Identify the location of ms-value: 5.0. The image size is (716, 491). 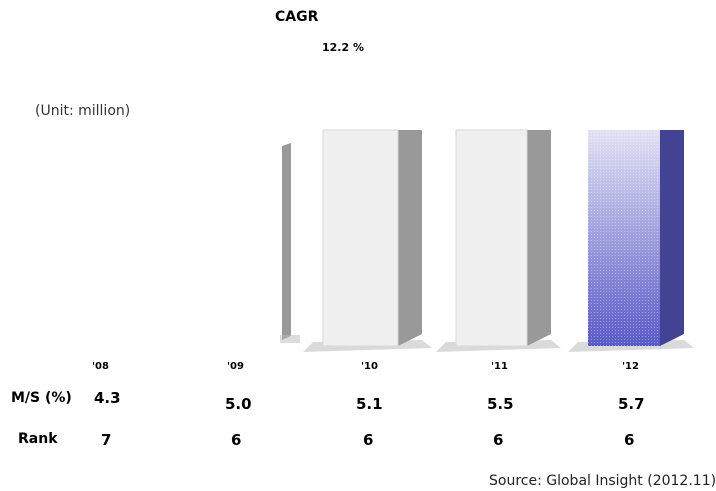
(238, 404).